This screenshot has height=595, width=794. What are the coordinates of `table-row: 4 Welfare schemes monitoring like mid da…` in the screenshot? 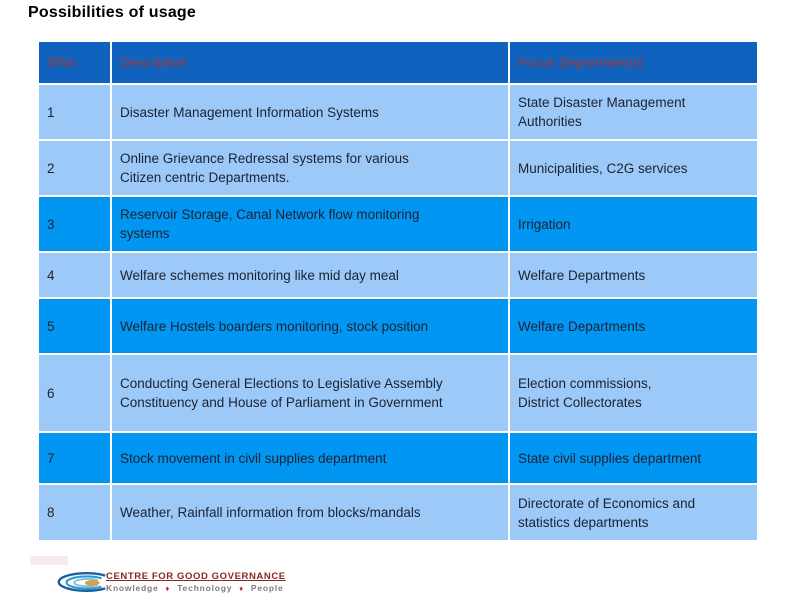 It's located at (398, 275).